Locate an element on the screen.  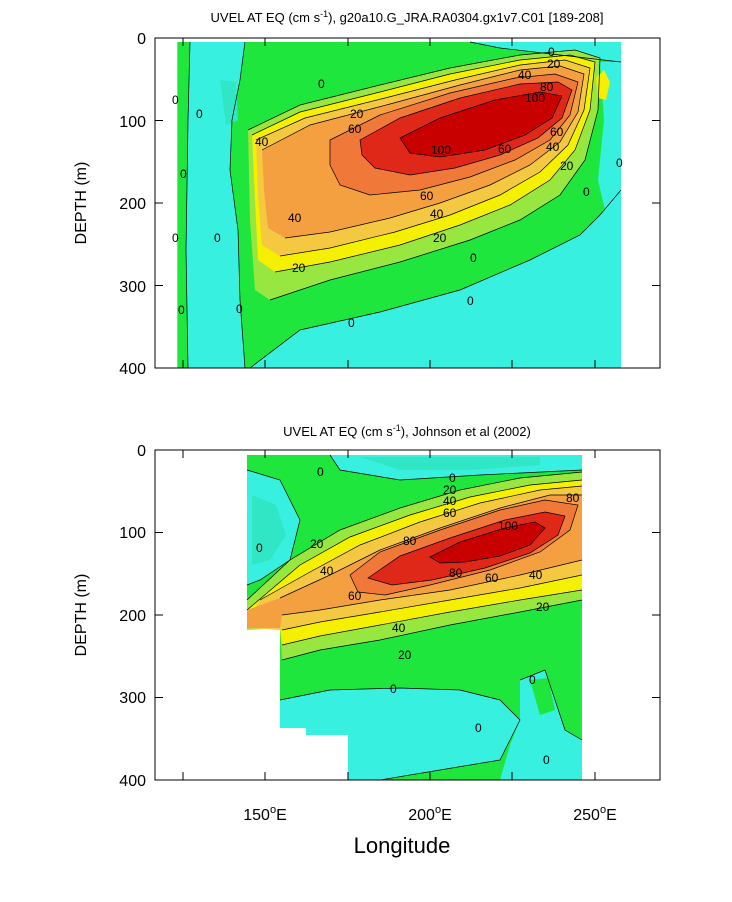
bottom-x-tick-labels: 150oE 200oE 250oE is located at coordinates (430, 814).